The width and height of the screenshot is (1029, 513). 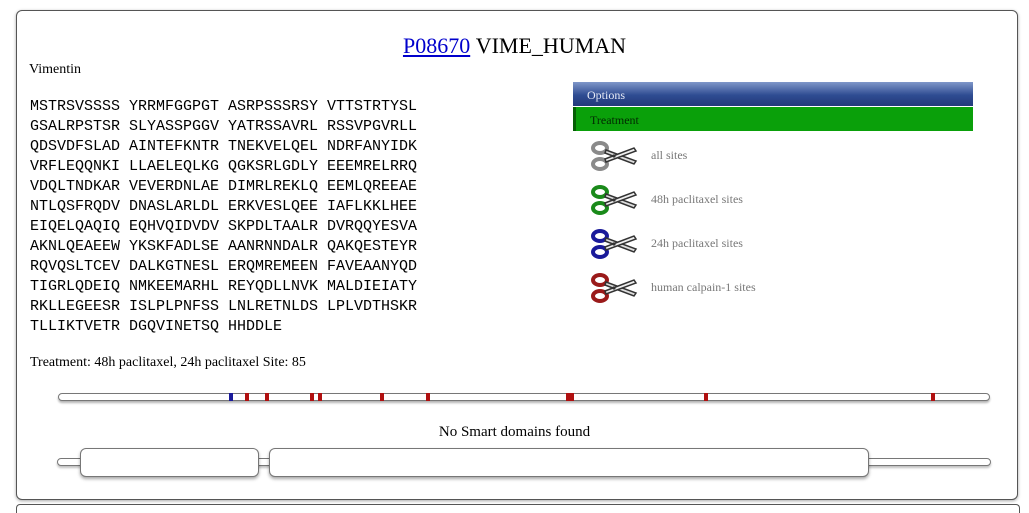 I want to click on 48h-paclitaxel-option: 48h paclitaxel sites, so click(x=750, y=200).